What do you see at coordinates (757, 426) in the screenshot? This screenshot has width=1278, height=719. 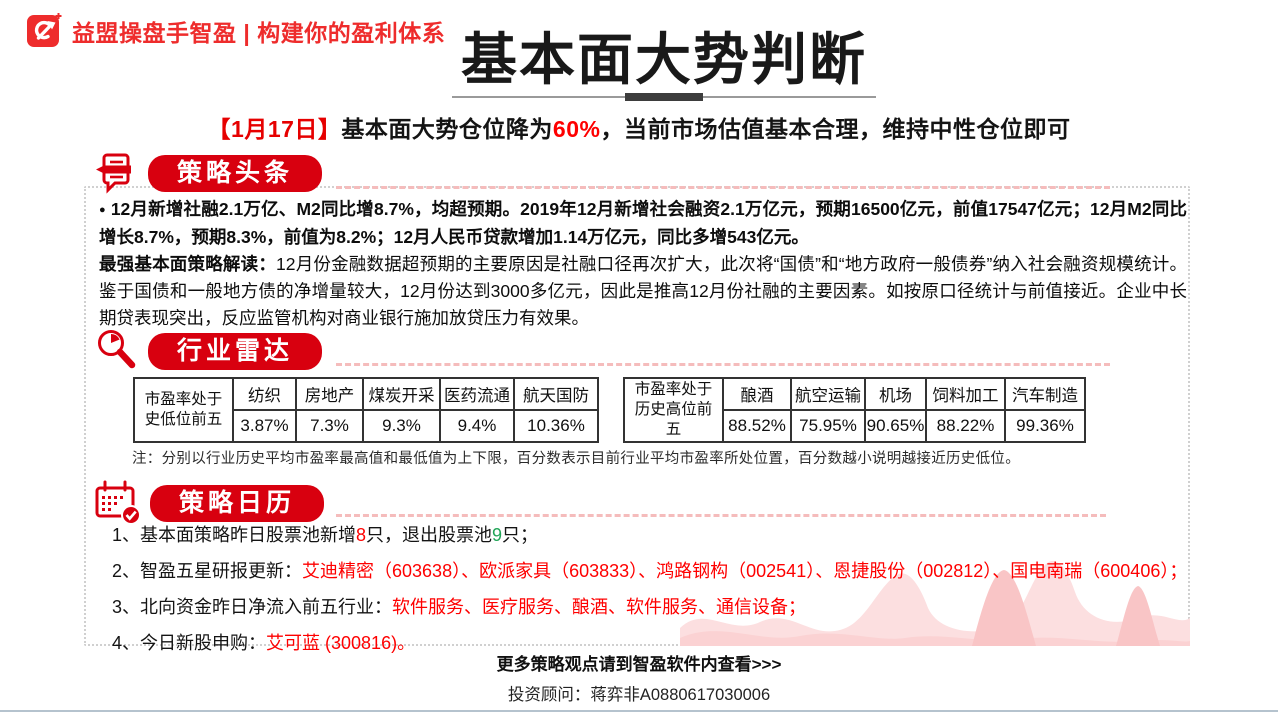 I see `industry-value-cell: 88.52%` at bounding box center [757, 426].